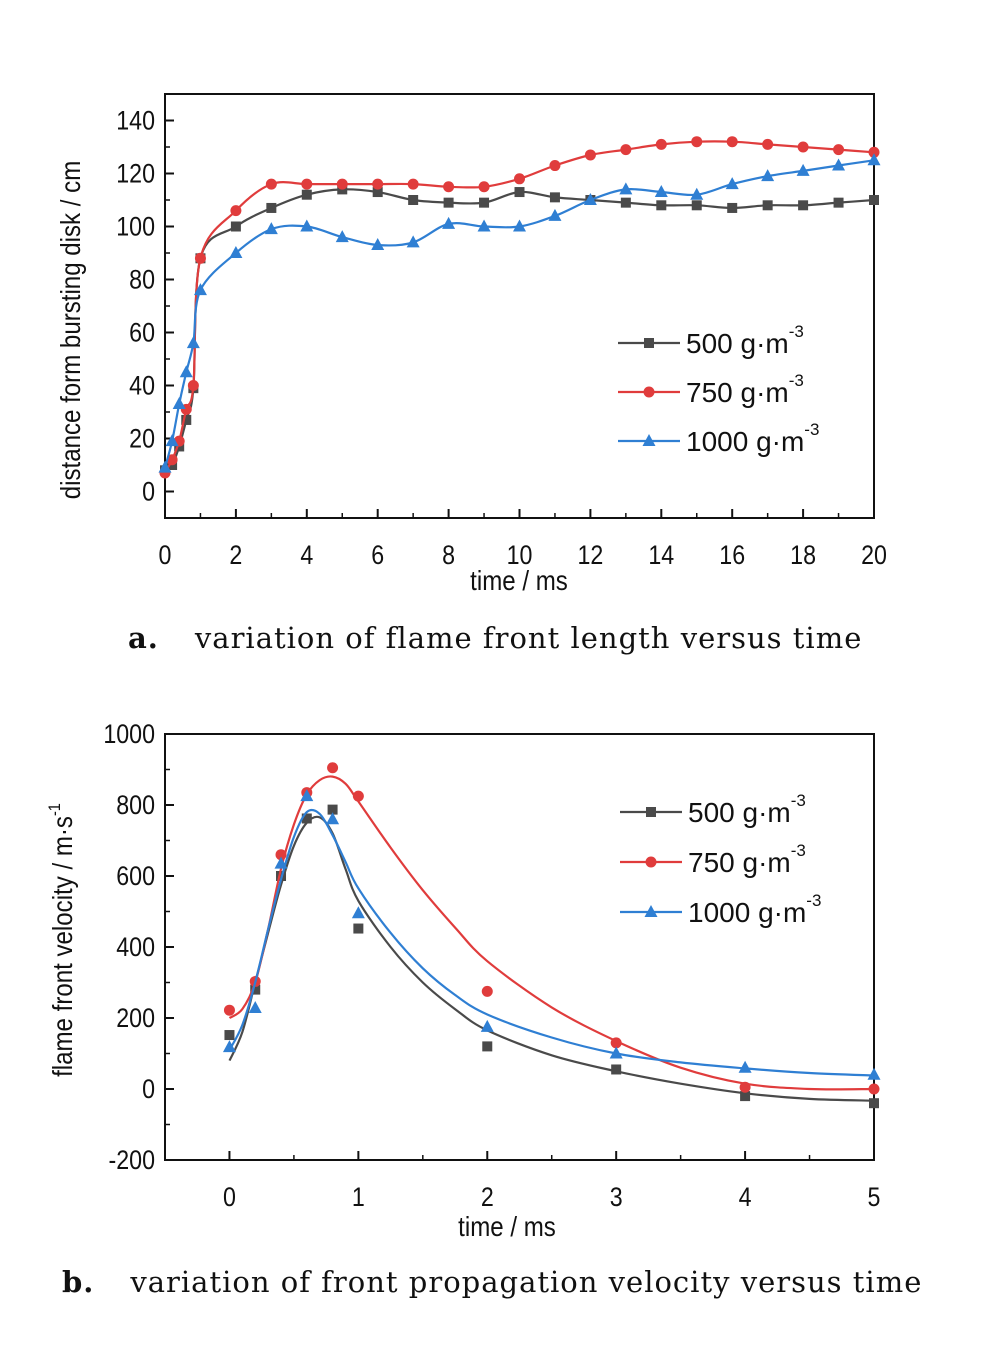  Describe the element at coordinates (745, 389) in the screenshot. I see `legend-label: 750 g·m-3` at that location.